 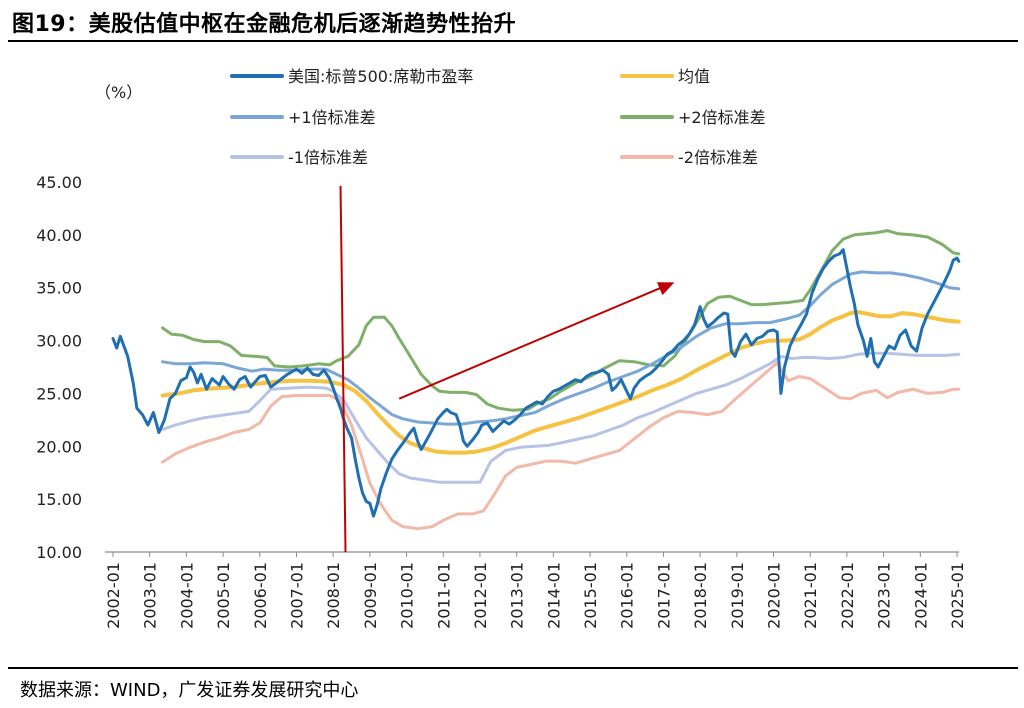 I want to click on trend-arrow-line, so click(x=532, y=342).